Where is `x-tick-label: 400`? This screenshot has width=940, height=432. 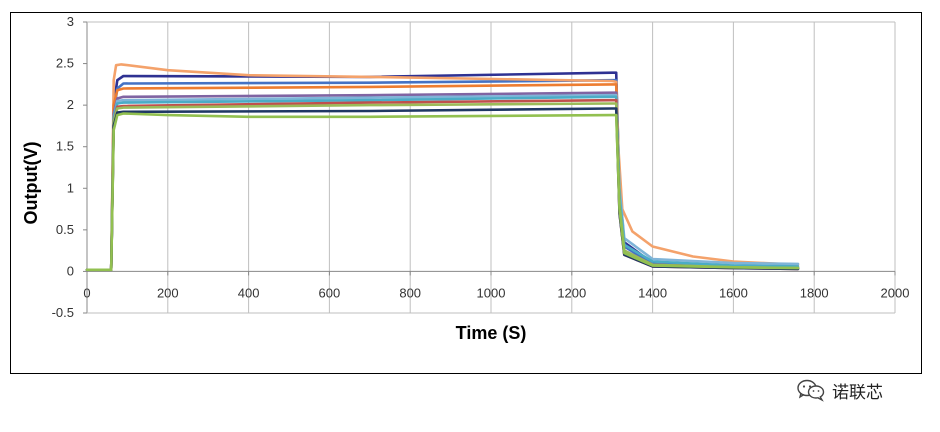
x-tick-label: 400 is located at coordinates (249, 292).